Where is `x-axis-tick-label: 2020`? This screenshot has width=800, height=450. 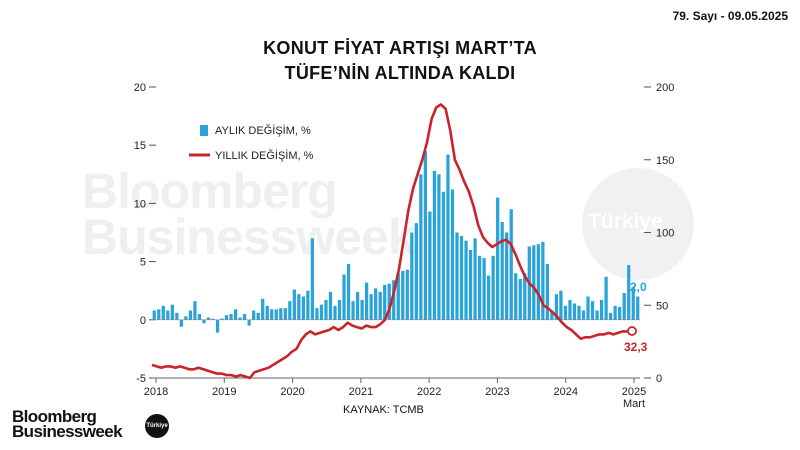 x-axis-tick-label: 2020 is located at coordinates (292, 392).